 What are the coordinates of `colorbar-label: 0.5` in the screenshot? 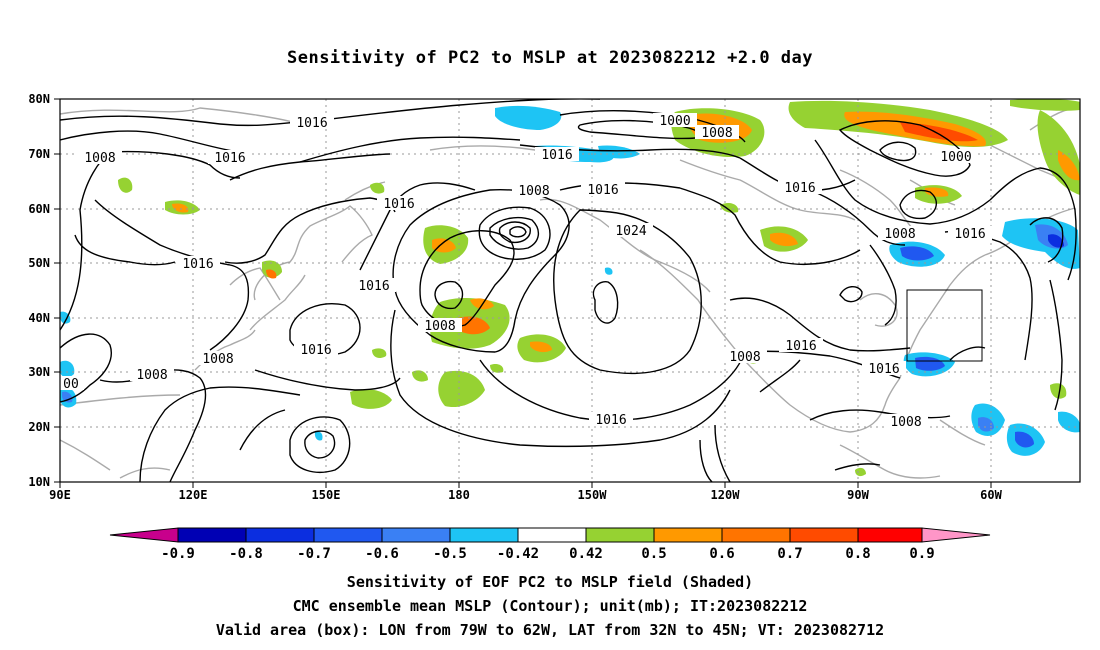 It's located at (653, 554).